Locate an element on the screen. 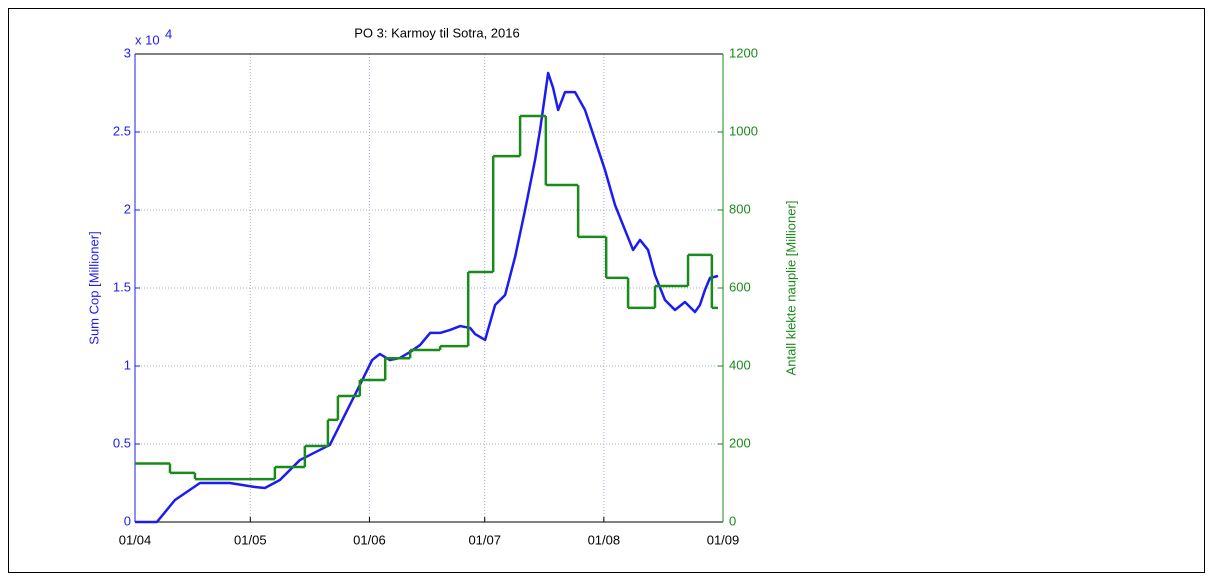  y2-tick-label: 0 is located at coordinates (732, 520).